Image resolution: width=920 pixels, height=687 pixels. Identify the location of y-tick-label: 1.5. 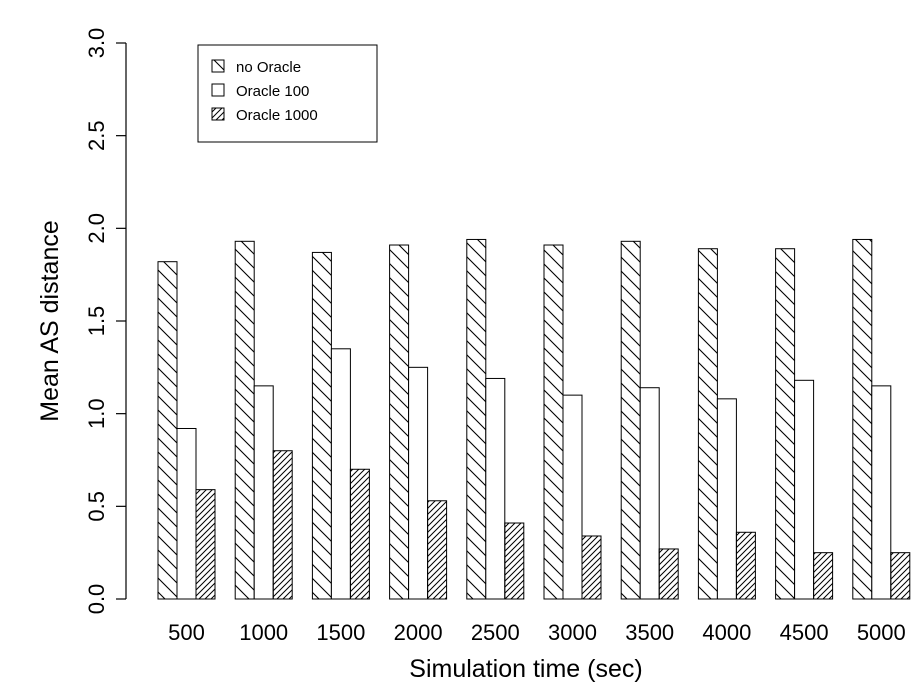
(96, 321).